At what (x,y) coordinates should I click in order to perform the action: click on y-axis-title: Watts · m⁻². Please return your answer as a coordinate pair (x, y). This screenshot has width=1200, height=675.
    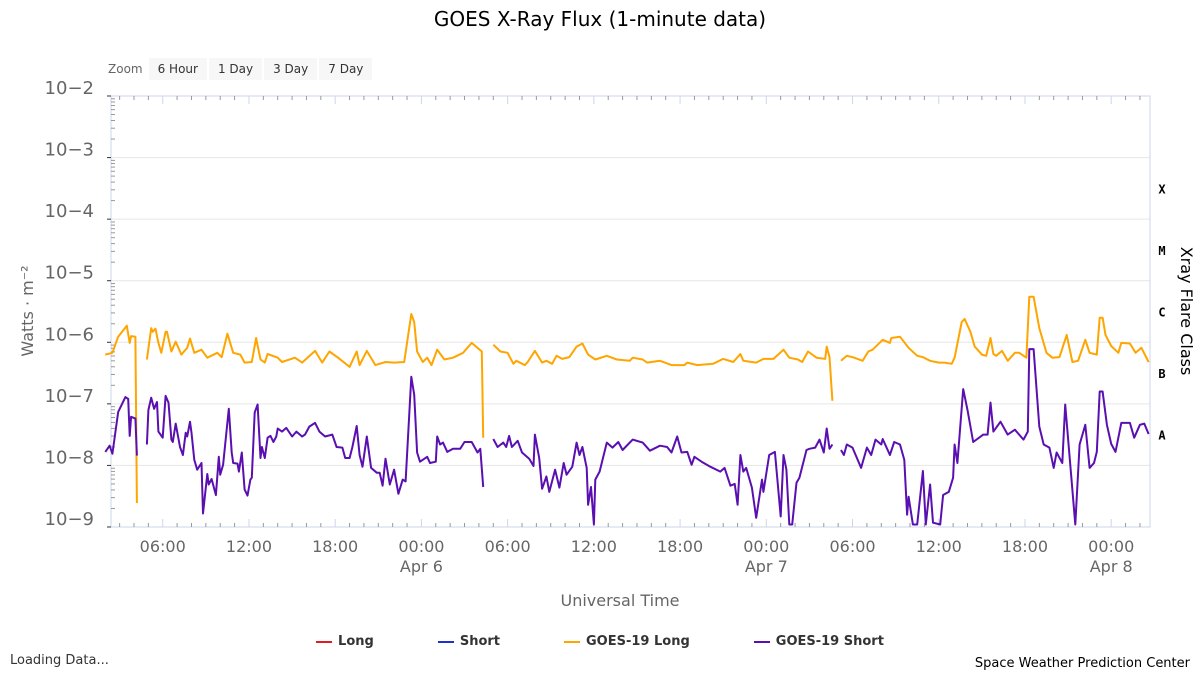
    Looking at the image, I should click on (27, 310).